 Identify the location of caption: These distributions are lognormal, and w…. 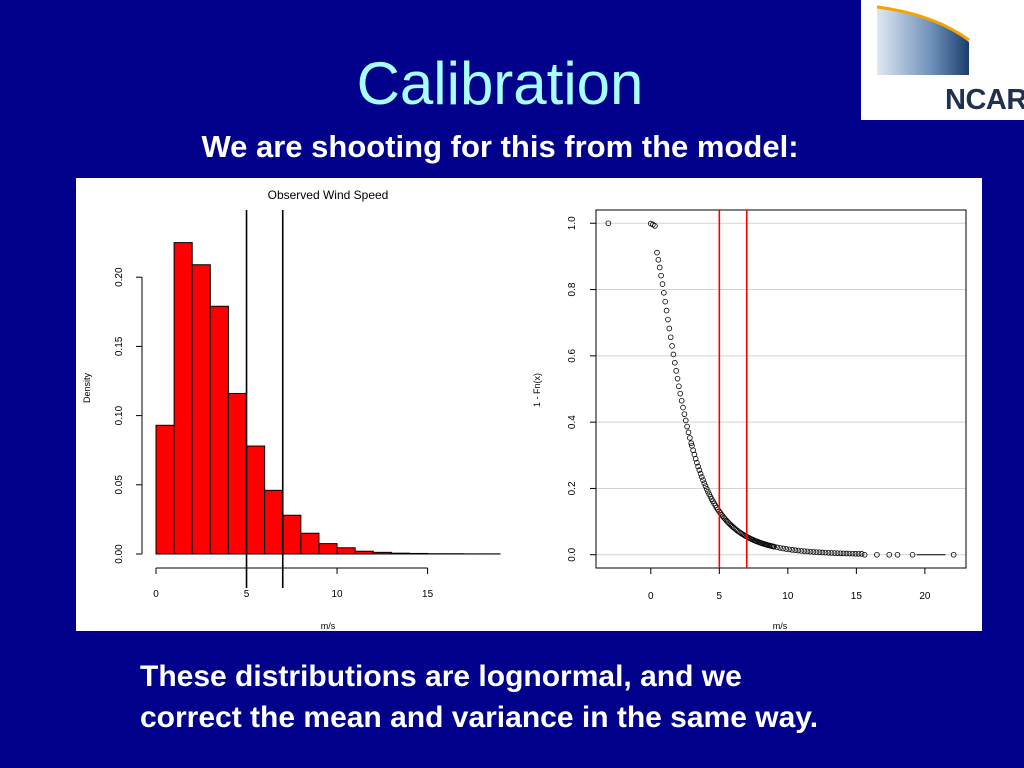
(570, 697).